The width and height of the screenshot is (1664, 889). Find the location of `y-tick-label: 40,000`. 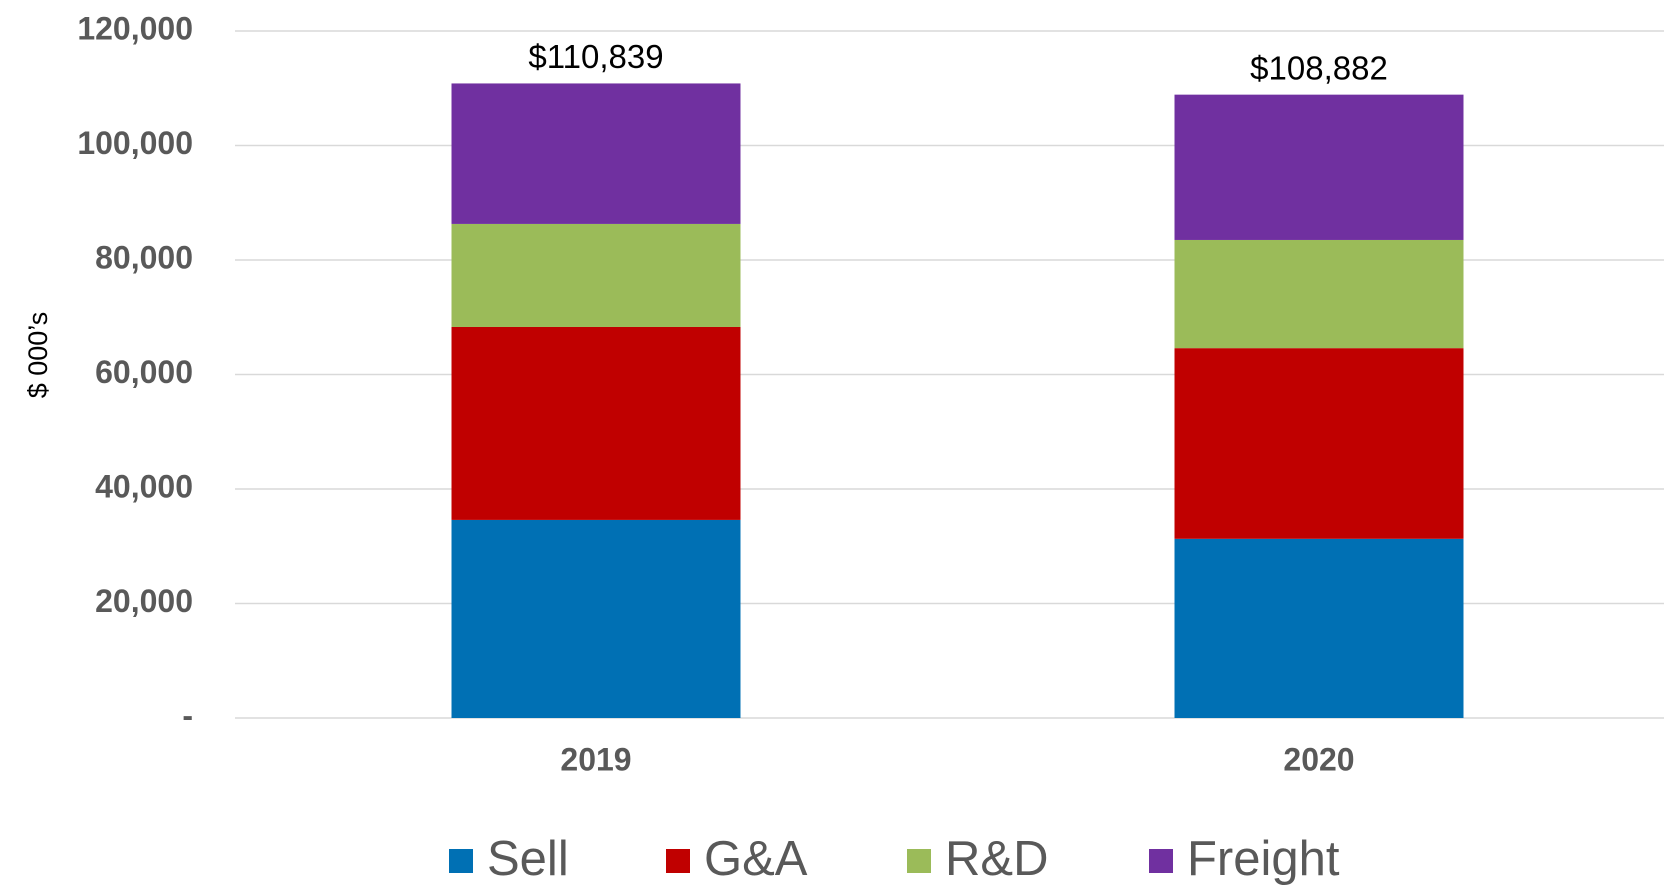

y-tick-label: 40,000 is located at coordinates (144, 486).